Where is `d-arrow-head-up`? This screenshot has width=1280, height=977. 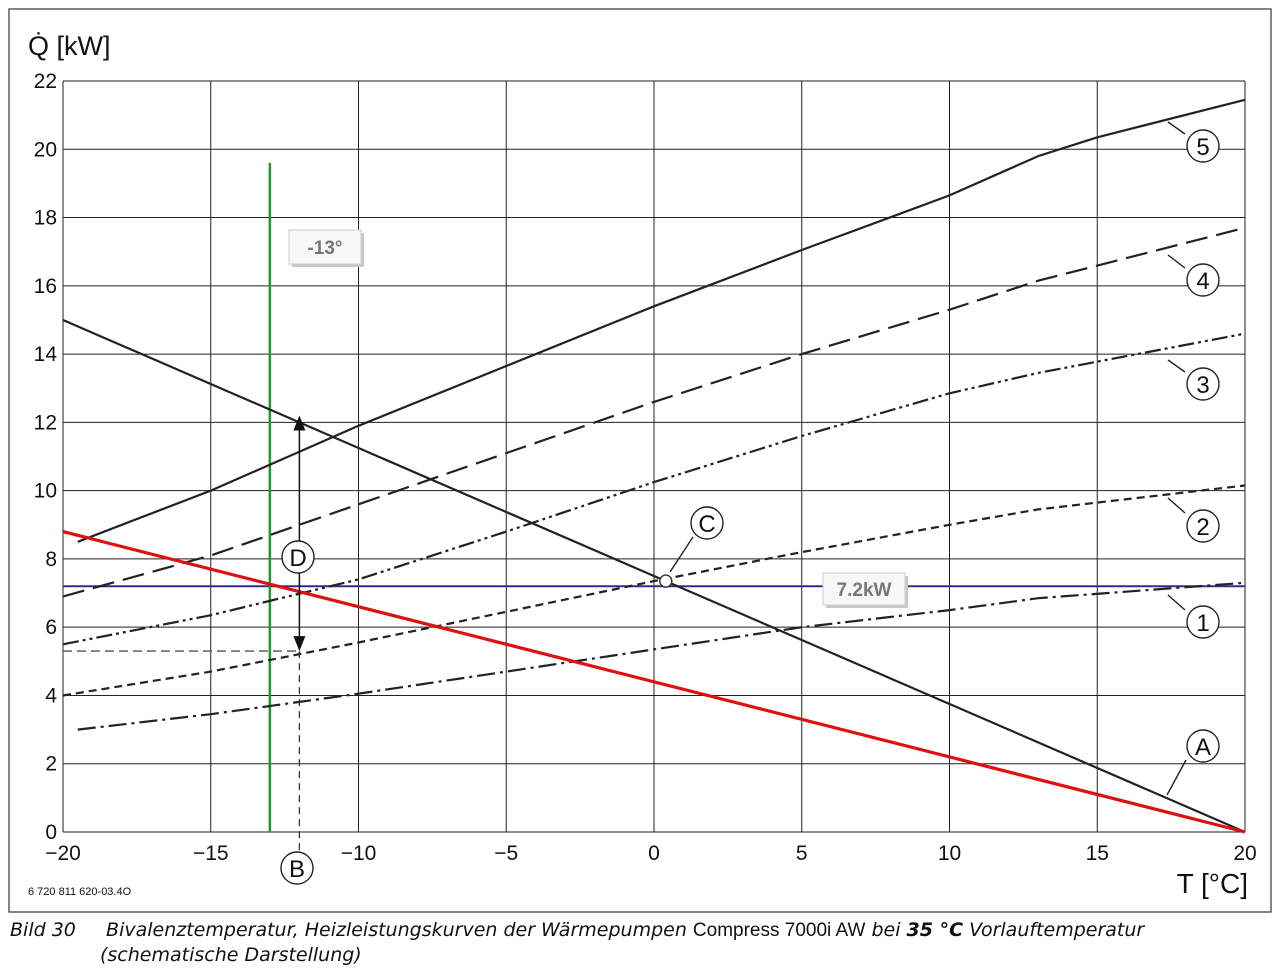 d-arrow-head-up is located at coordinates (299, 423).